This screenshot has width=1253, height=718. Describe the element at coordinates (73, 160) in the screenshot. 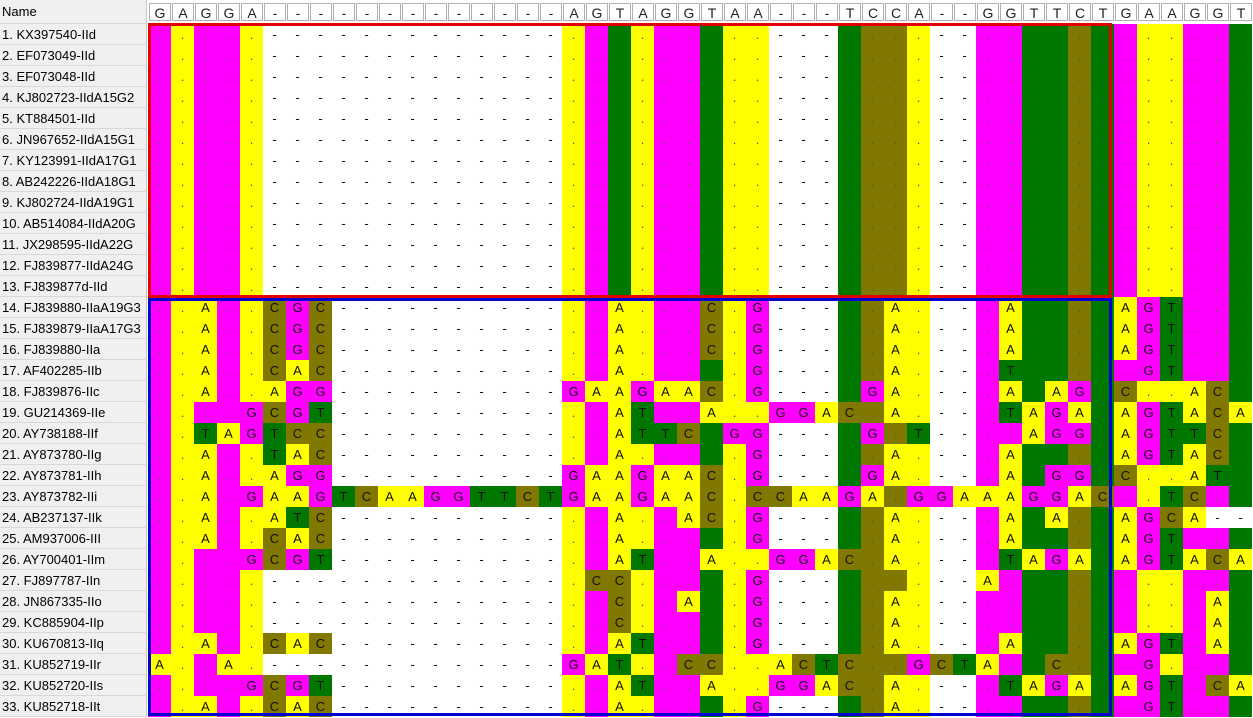

I see `sequence-name: 7. KY123991-IIdA17G1` at that location.